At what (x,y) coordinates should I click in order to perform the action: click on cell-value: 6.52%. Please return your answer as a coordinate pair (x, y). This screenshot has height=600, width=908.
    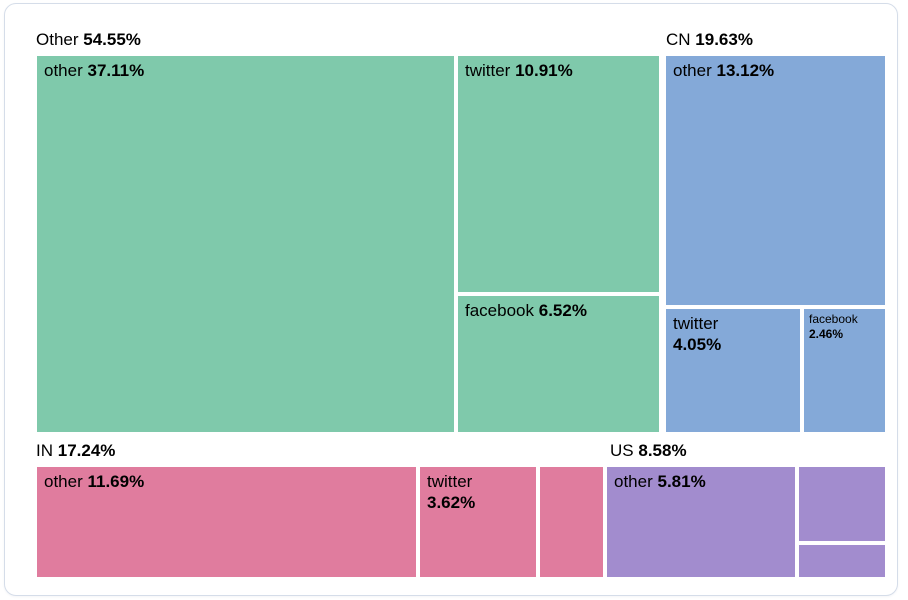
    Looking at the image, I should click on (562, 310).